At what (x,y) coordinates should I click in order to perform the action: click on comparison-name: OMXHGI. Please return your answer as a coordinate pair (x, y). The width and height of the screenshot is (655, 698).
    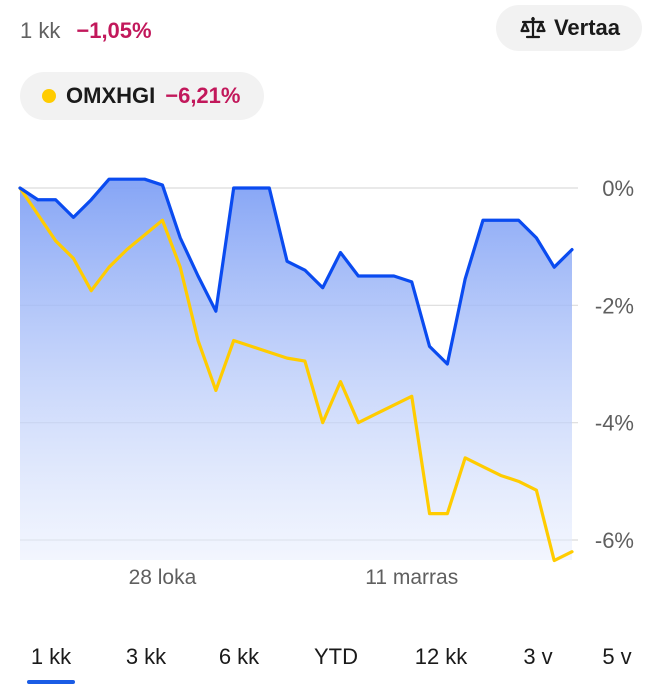
    Looking at the image, I should click on (111, 95).